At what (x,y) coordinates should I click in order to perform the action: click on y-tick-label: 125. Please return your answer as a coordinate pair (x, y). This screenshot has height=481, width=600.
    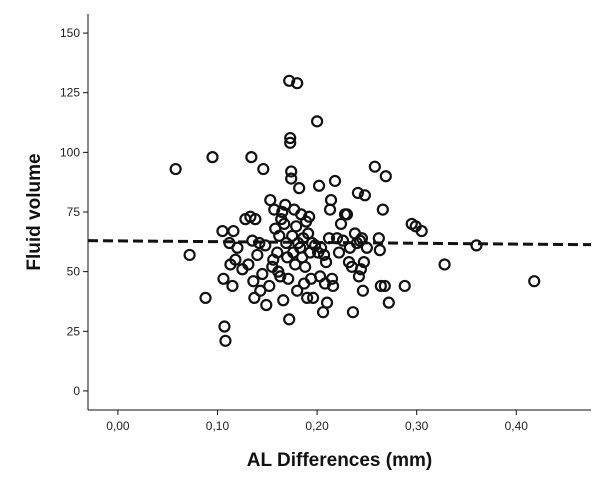
    Looking at the image, I should click on (70, 93).